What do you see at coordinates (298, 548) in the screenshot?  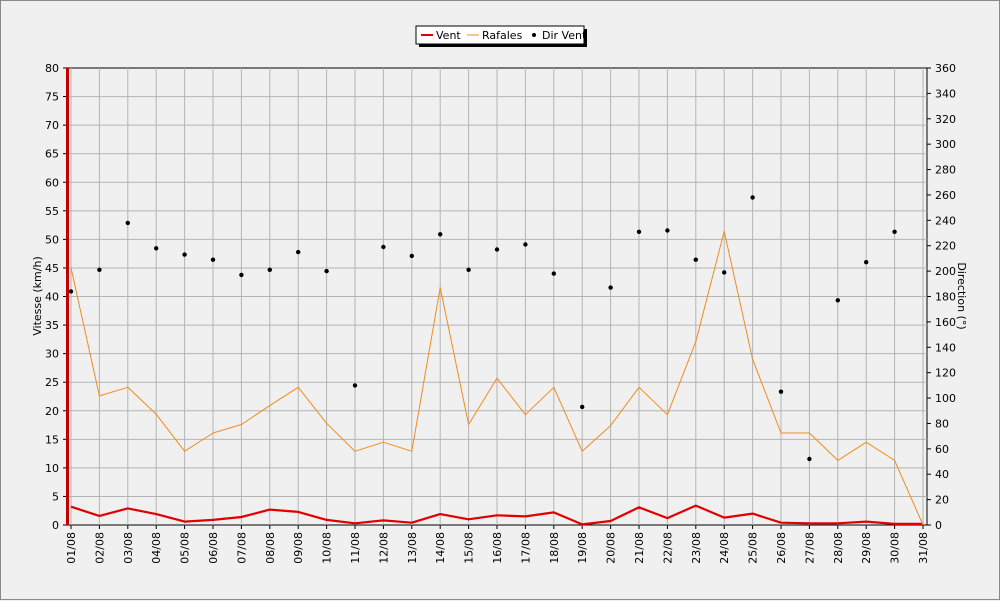 I see `x-tick-label: 09/08` at bounding box center [298, 548].